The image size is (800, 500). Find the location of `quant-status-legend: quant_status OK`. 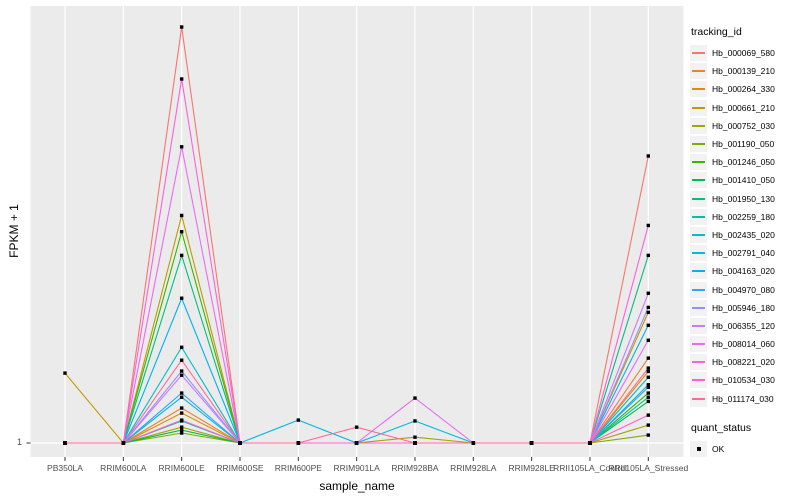

quant-status-legend: quant_status OK is located at coordinates (744, 440).